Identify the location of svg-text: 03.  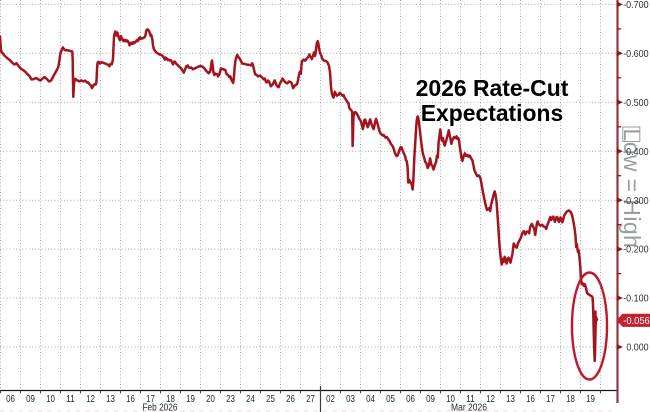
(350, 399).